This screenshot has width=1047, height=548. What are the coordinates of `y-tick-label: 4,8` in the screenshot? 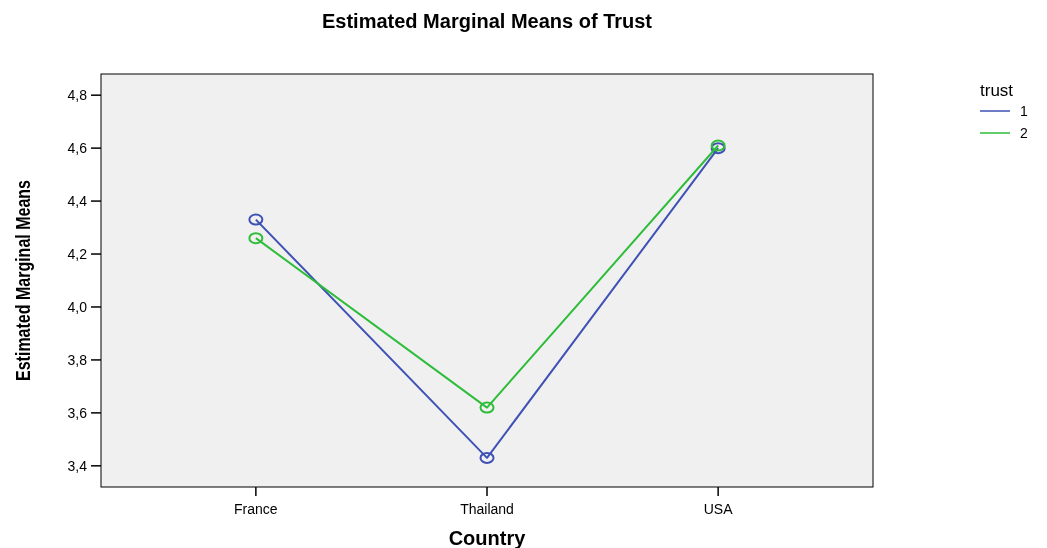 It's located at (77, 95).